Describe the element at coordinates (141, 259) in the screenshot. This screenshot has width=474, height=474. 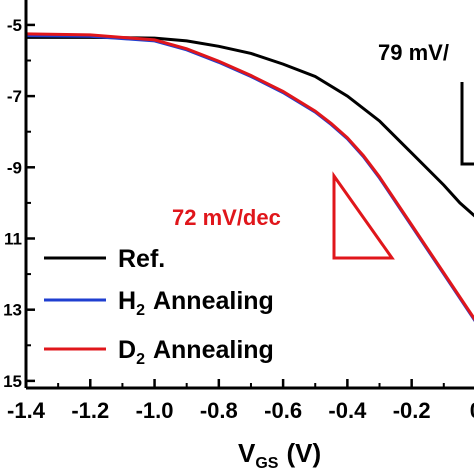
I see `legend-label: Ref.` at that location.